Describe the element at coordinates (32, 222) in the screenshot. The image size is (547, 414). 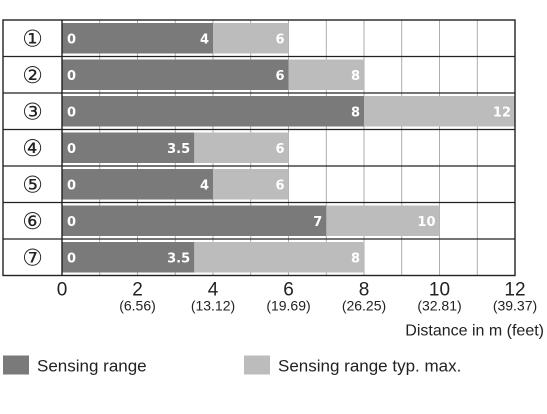
I see `row-label: ⑥` at that location.